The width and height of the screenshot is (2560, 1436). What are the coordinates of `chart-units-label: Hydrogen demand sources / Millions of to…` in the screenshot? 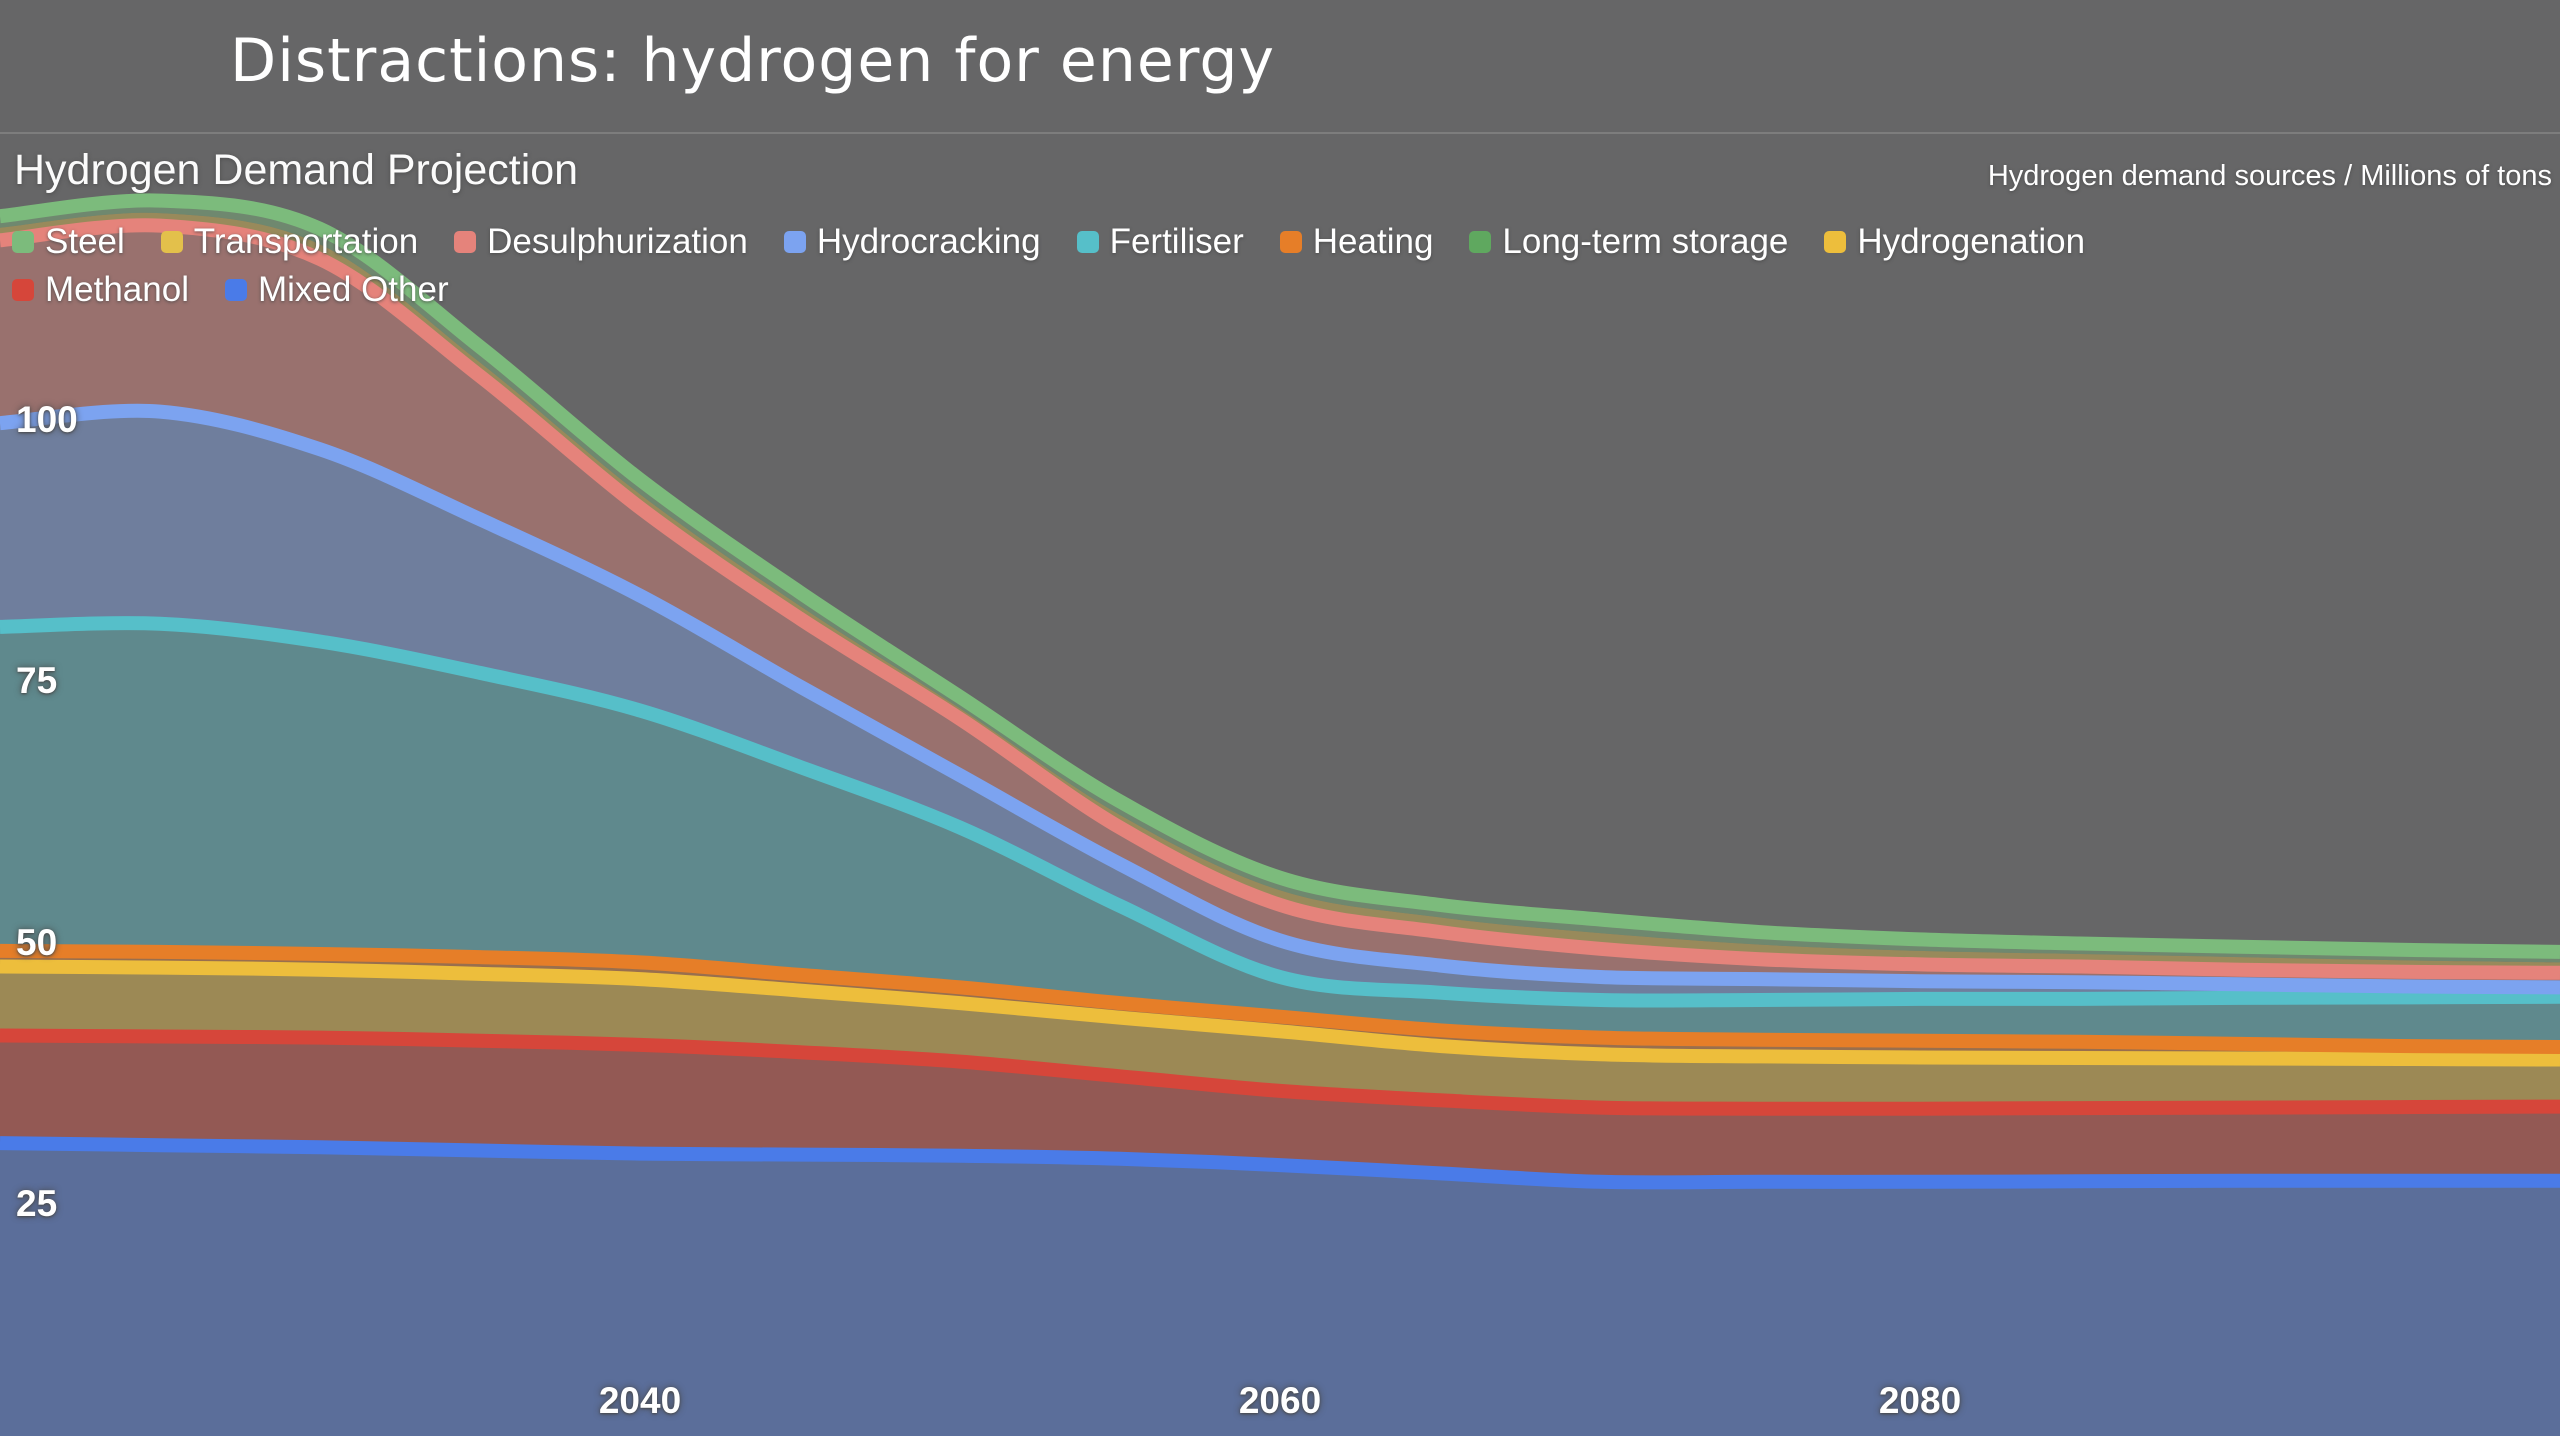 It's located at (2269, 176).